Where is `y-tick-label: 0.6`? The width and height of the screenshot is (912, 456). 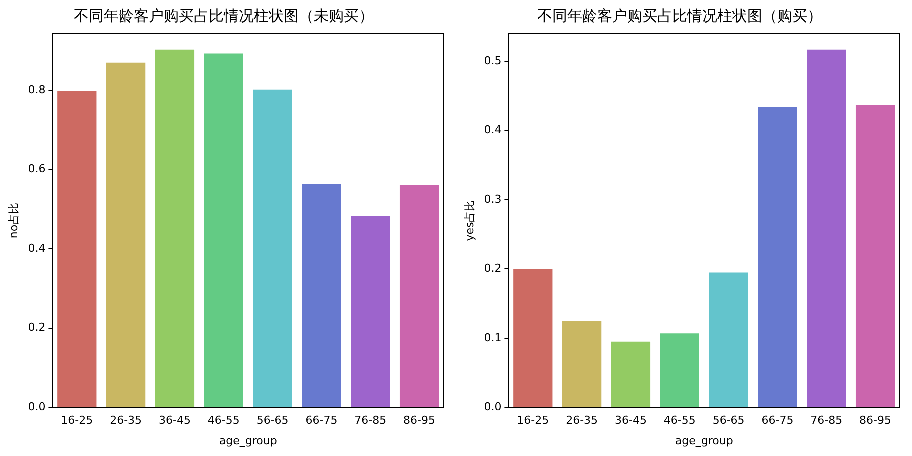
y-tick-label: 0.6 is located at coordinates (37, 169).